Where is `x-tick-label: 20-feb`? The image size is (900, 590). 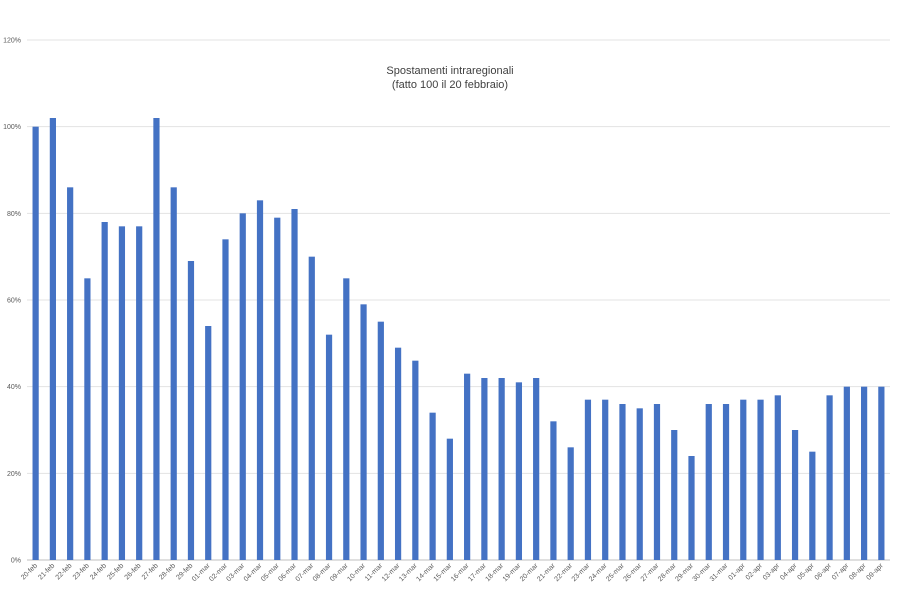 x-tick-label: 20-feb is located at coordinates (29, 571).